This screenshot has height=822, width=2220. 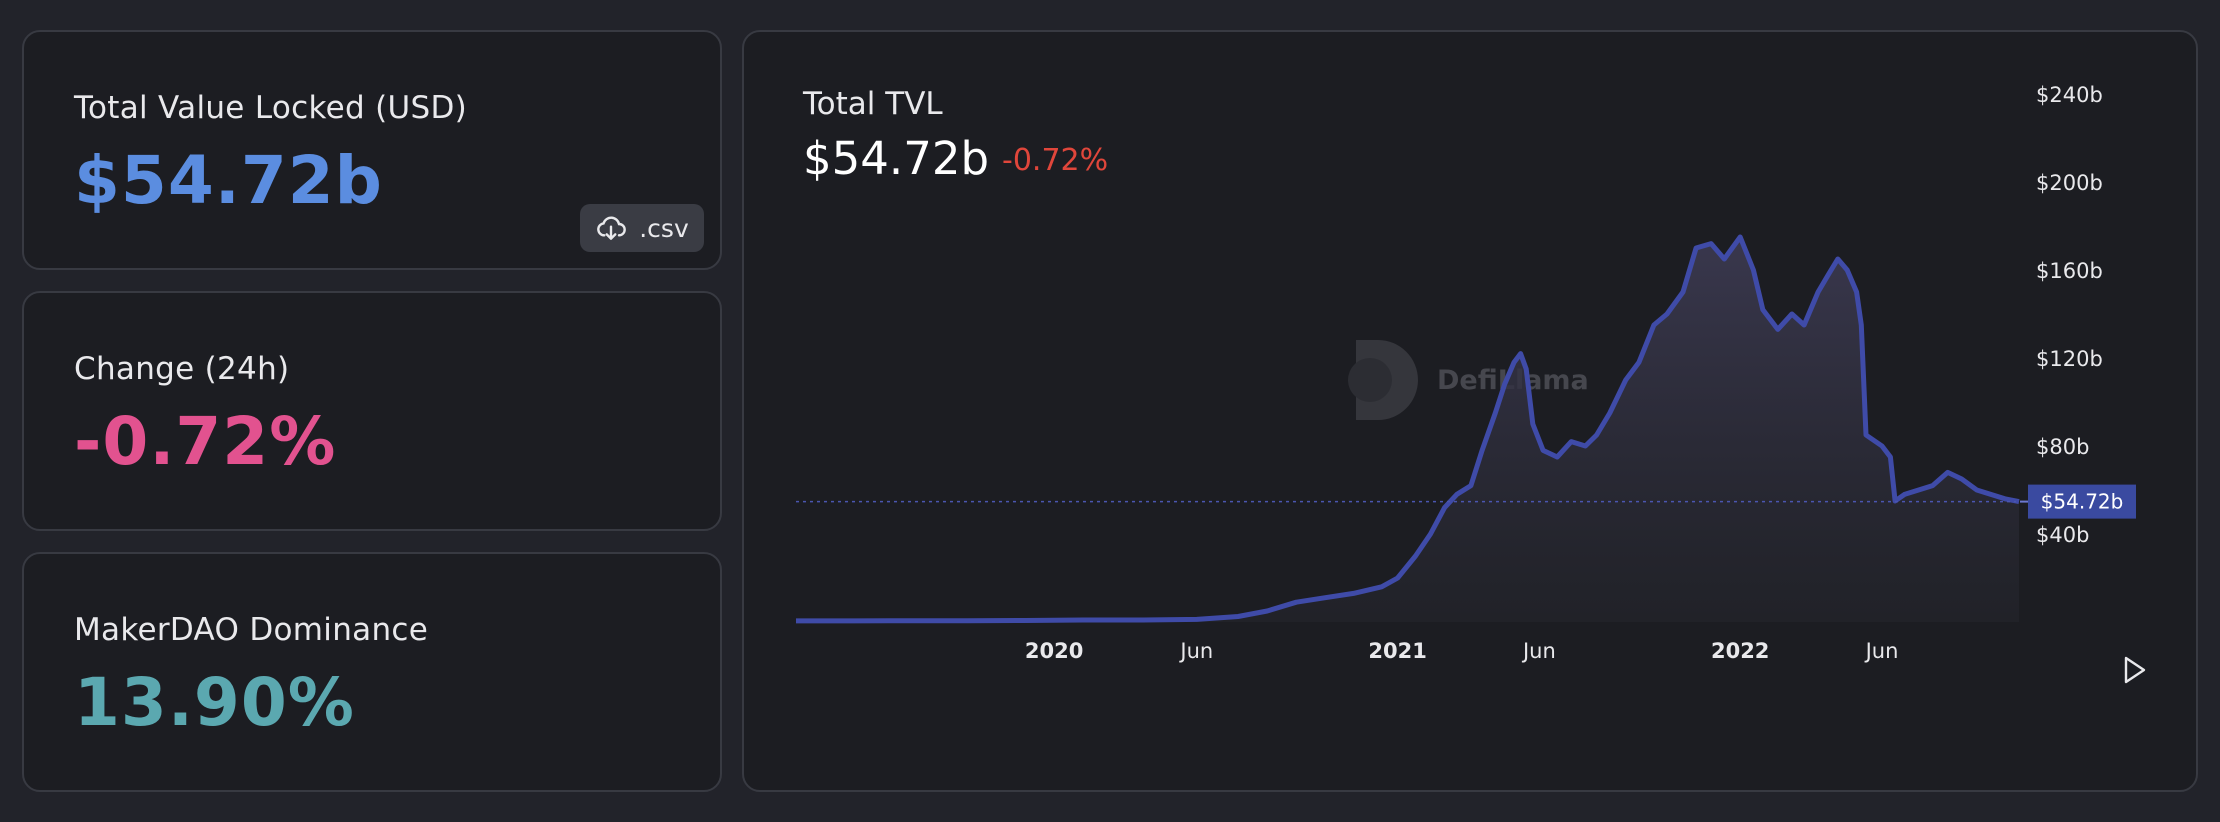 I want to click on current-value-badge, so click(x=2082, y=501).